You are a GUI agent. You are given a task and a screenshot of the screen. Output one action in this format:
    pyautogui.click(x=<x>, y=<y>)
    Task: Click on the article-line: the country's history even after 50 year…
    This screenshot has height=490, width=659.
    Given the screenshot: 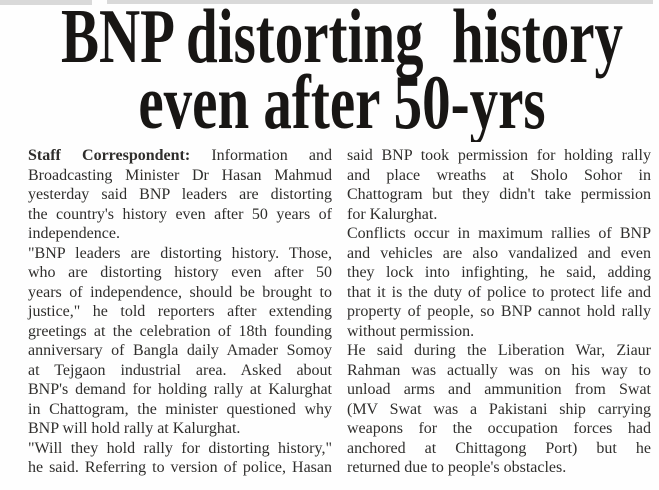 What is the action you would take?
    pyautogui.click(x=180, y=214)
    